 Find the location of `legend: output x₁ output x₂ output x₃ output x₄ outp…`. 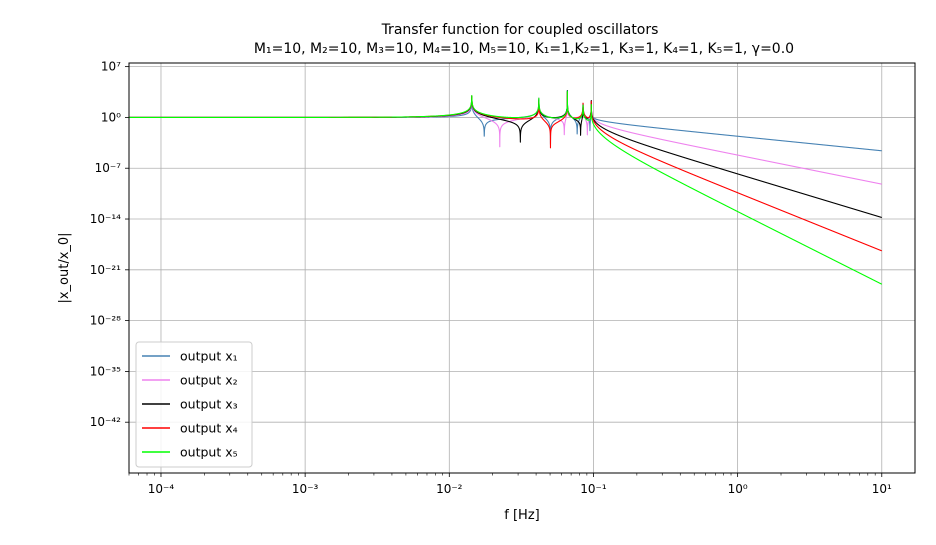

legend: output x₁ output x₂ output x₃ output x₄ outp… is located at coordinates (194, 404).